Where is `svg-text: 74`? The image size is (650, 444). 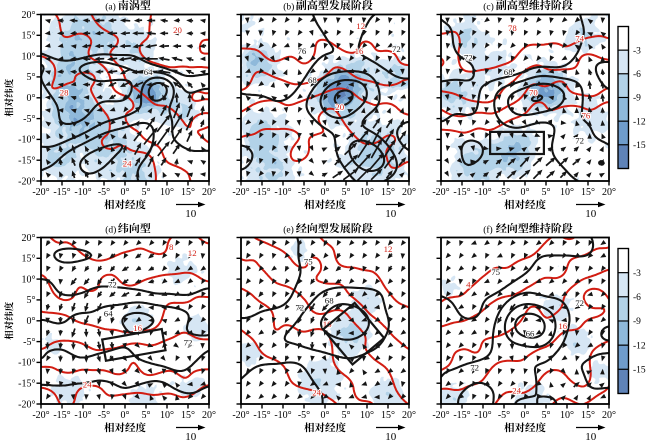
svg-text: 74 is located at coordinates (579, 39).